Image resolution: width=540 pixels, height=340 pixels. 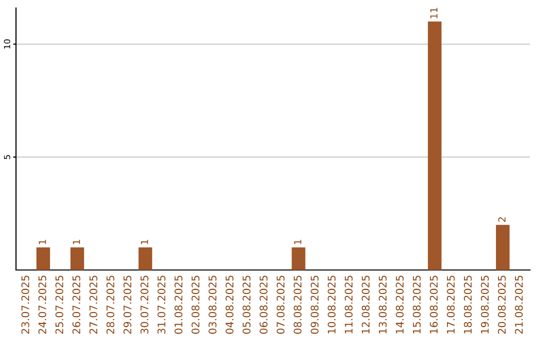 I want to click on x-tick-label: 31.07.2025, so click(x=162, y=305).